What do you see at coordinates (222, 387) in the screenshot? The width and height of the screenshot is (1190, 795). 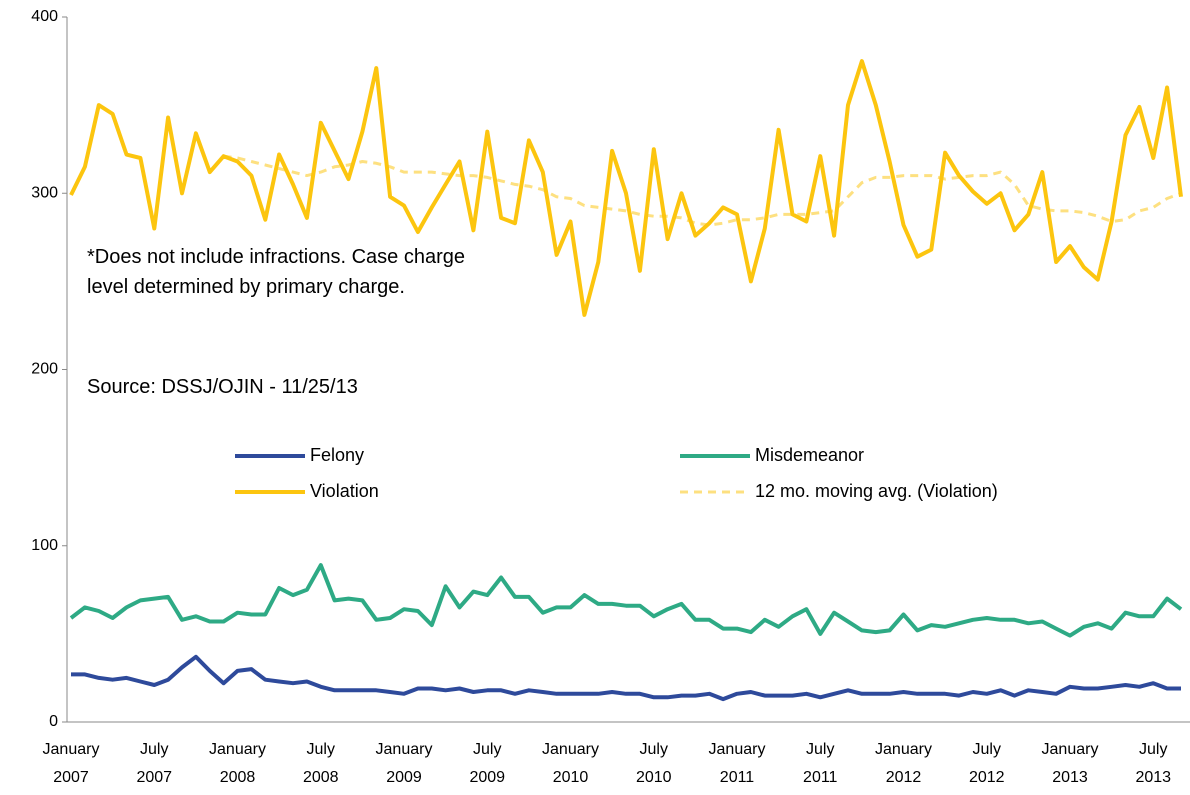 I see `source-note: Source: DSSJ/OJIN - 11/25/13` at bounding box center [222, 387].